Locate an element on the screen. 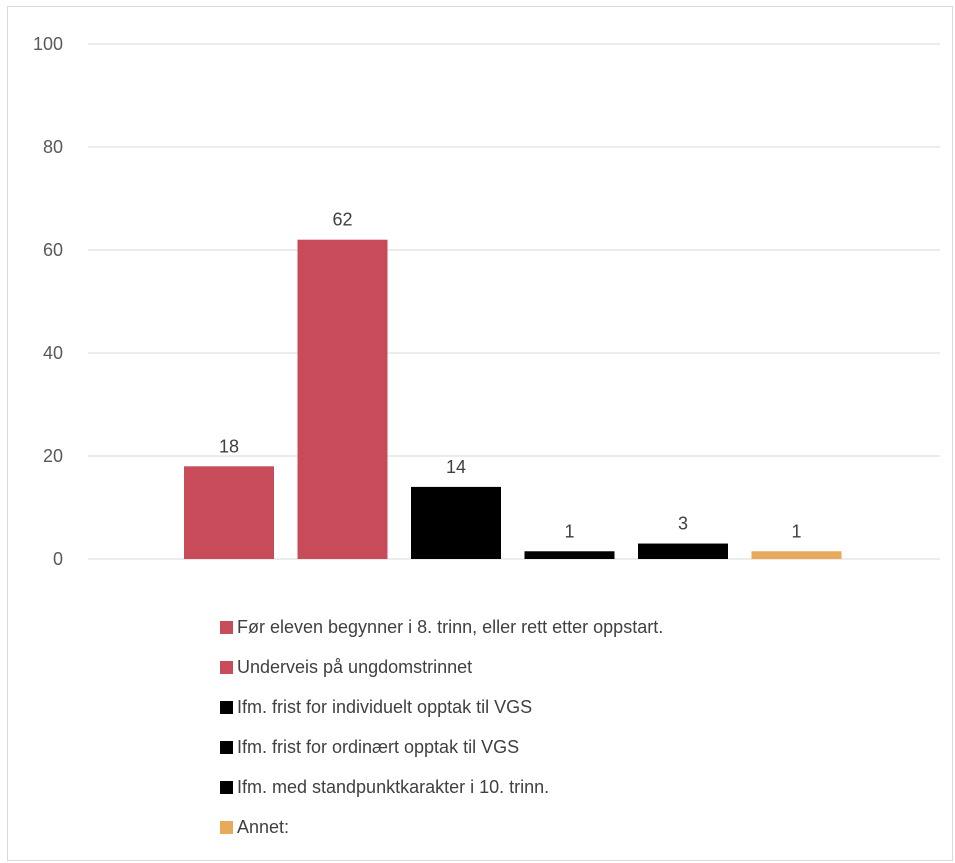 Image resolution: width=955 pixels, height=863 pixels. legend-item: Underveis på ungdomstrinnet is located at coordinates (346, 667).